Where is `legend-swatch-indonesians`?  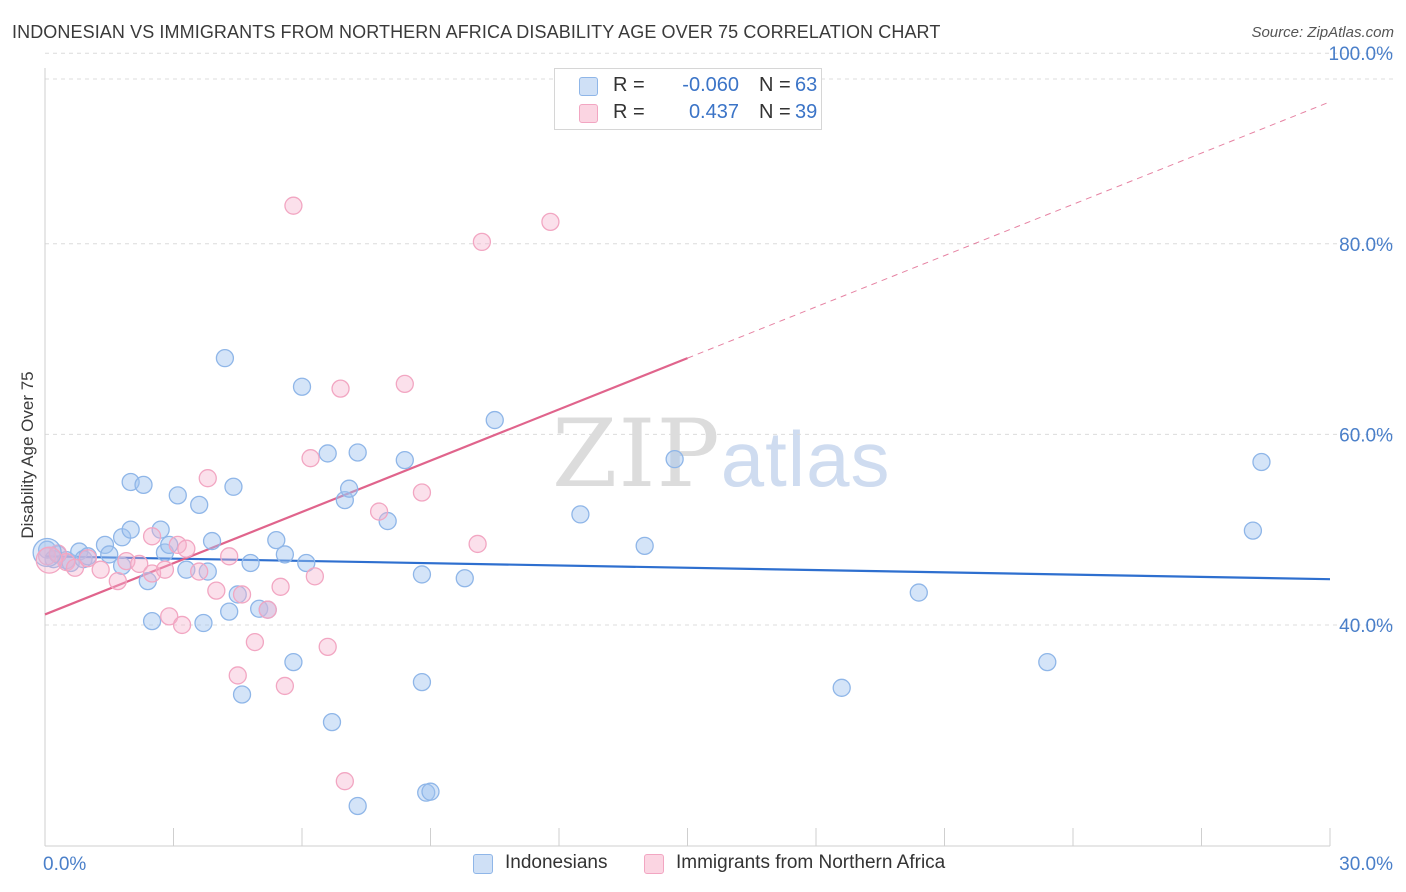 legend-swatch-indonesians is located at coordinates (483, 864).